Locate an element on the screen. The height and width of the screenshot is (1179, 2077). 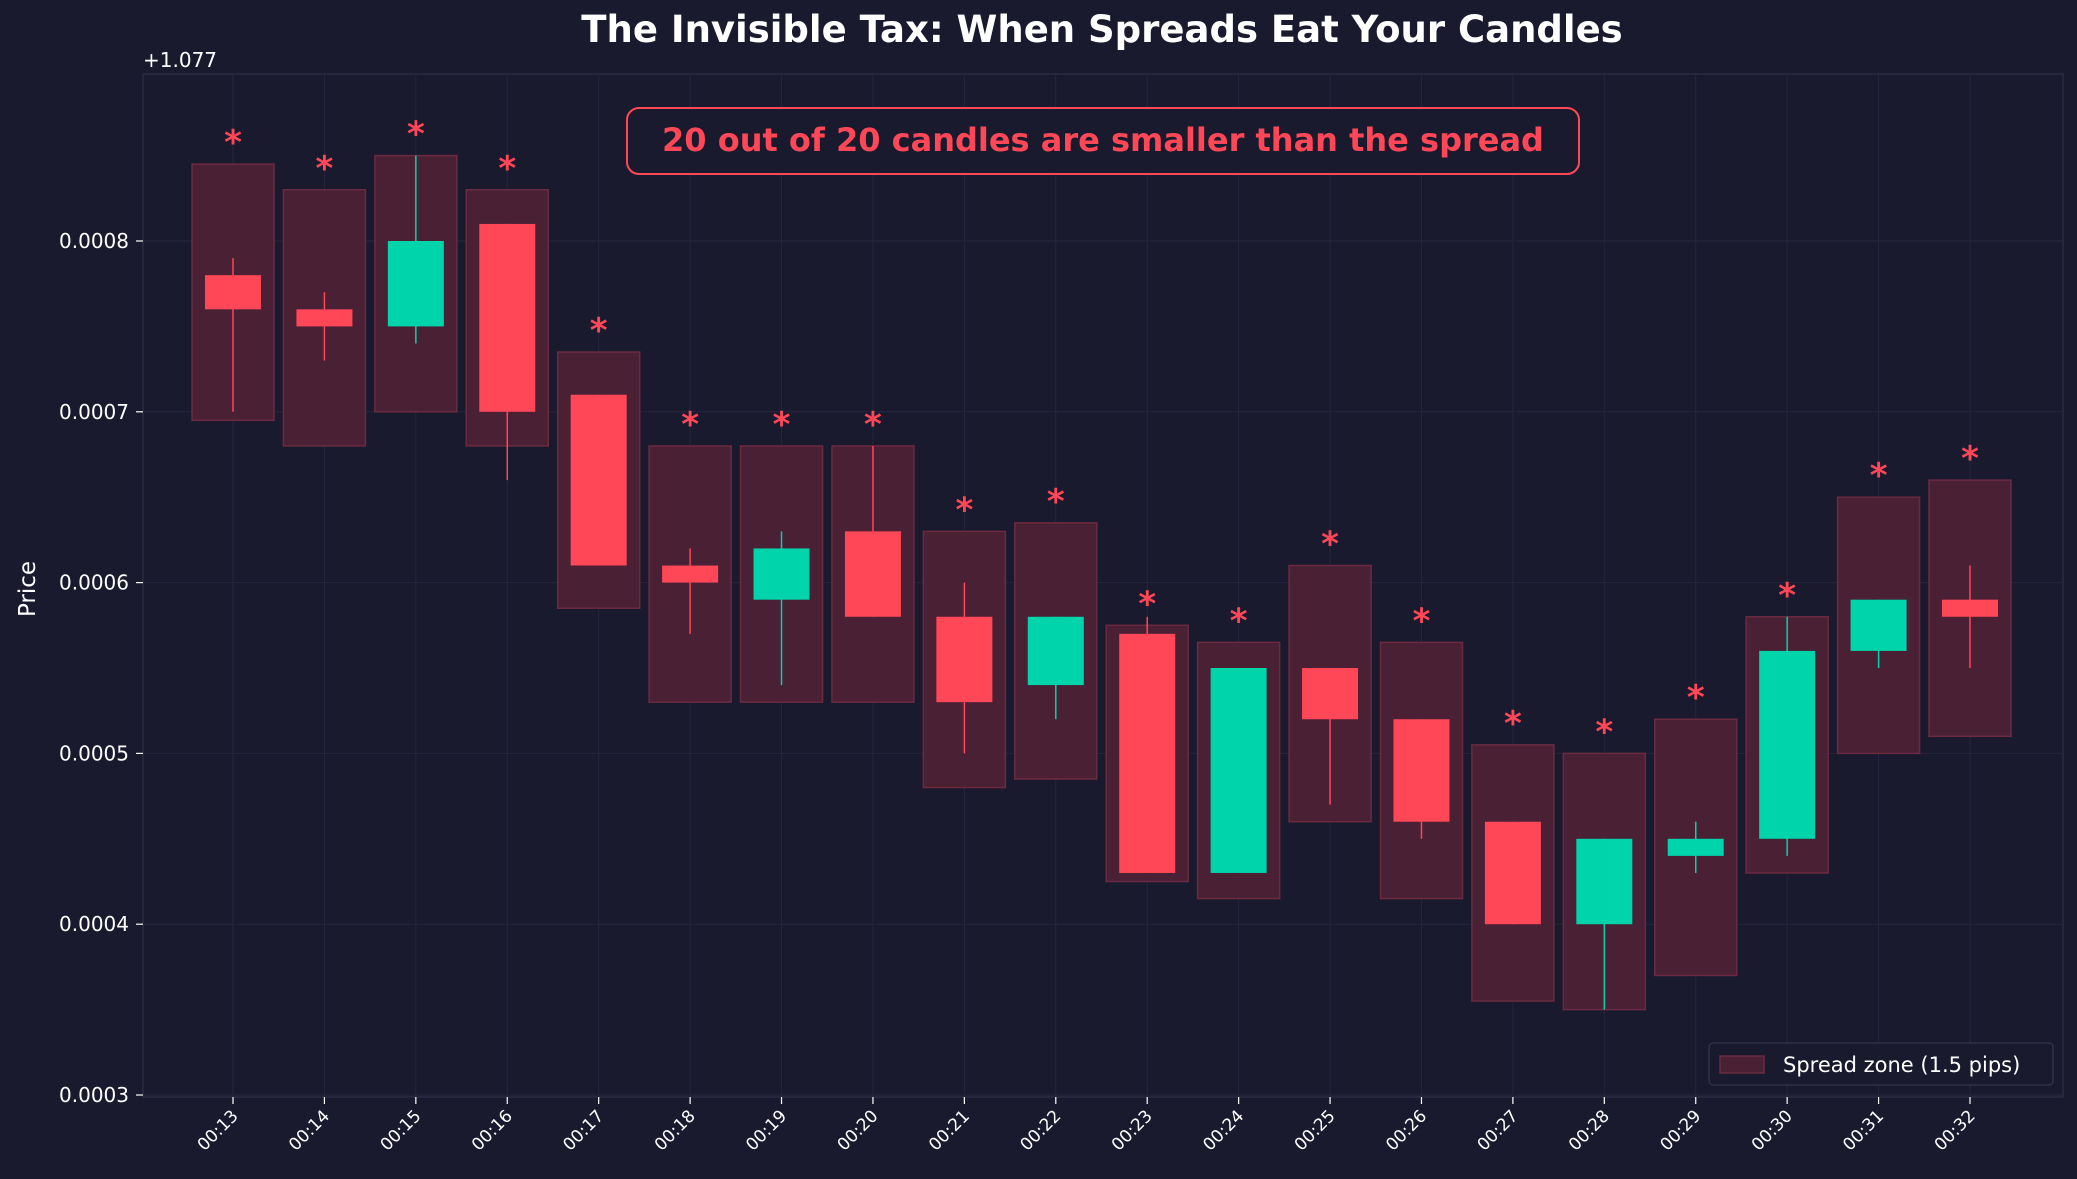
y-tick-label: 0.0007 is located at coordinates (94, 412).